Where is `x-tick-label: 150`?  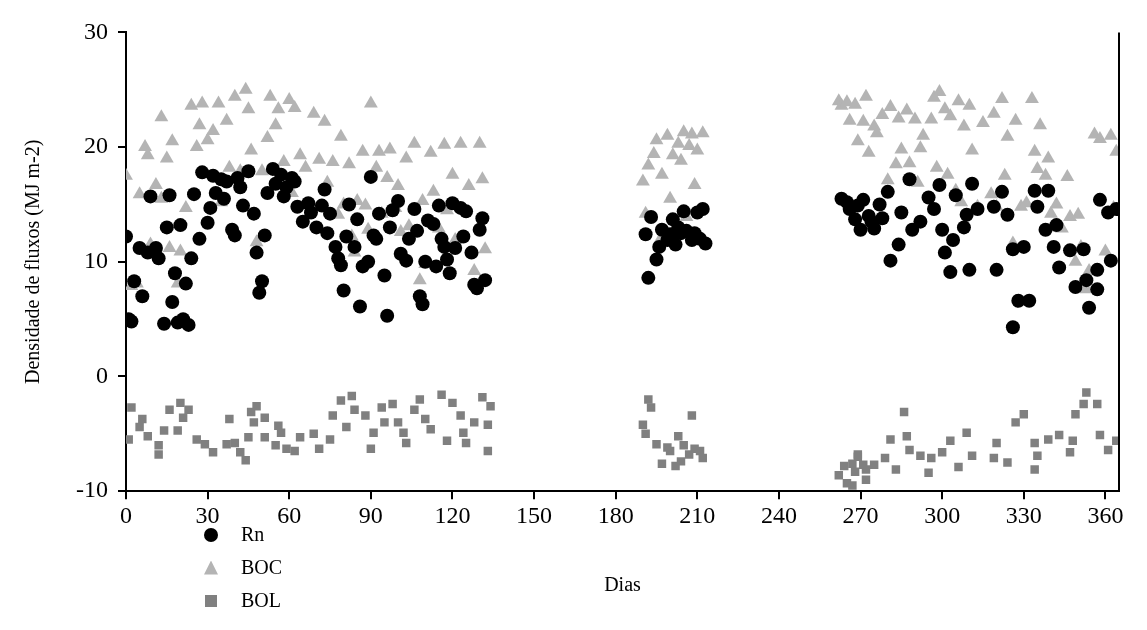
x-tick-label: 150 is located at coordinates (534, 514).